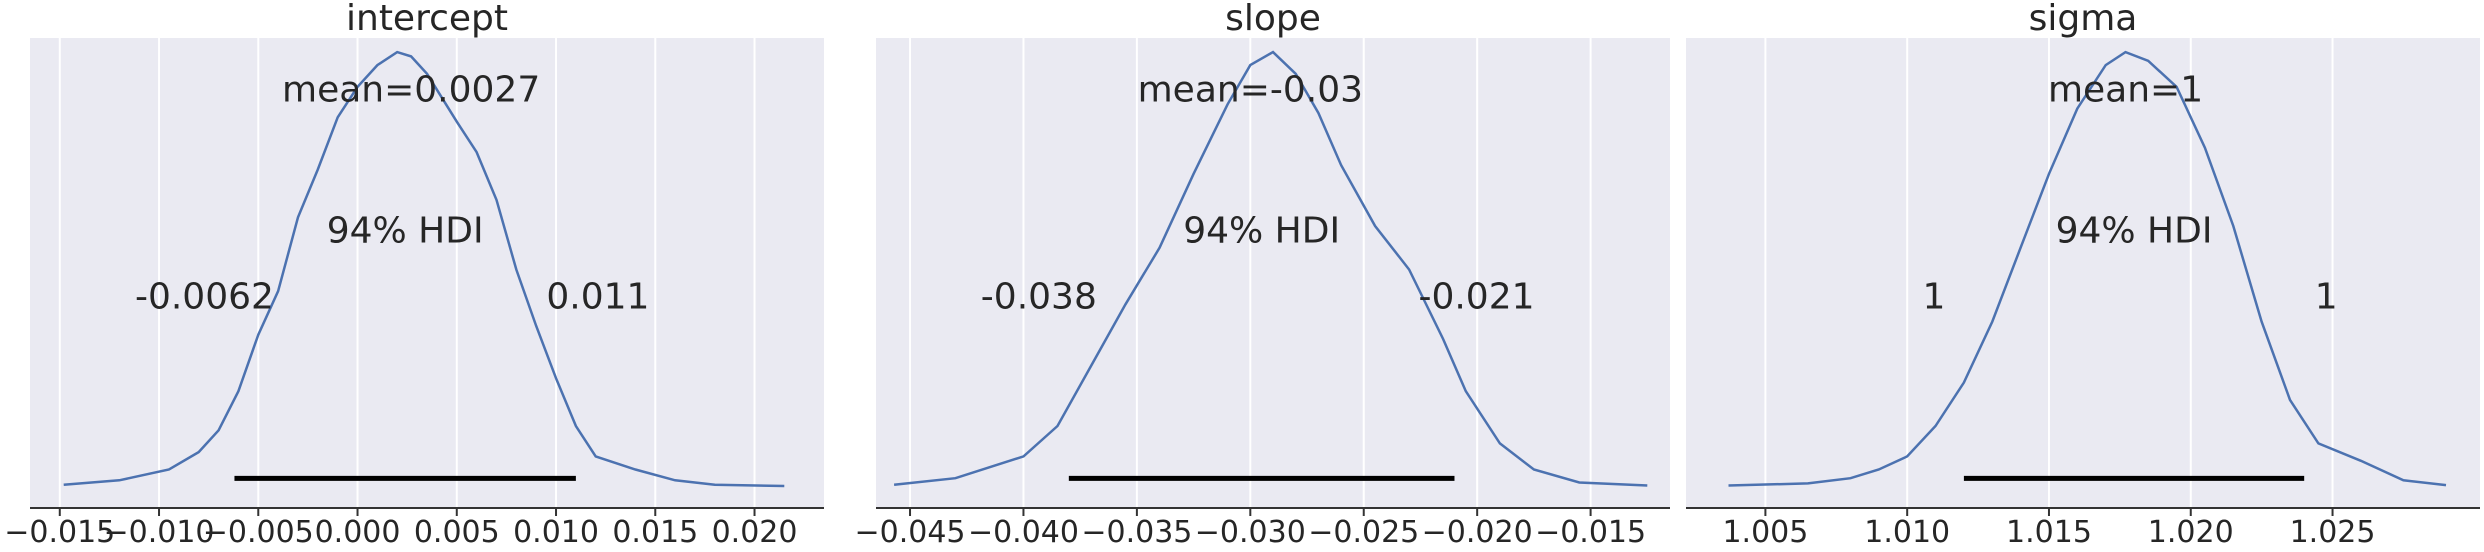  I want to click on hdi-low-label: -0.038, so click(1039, 296).